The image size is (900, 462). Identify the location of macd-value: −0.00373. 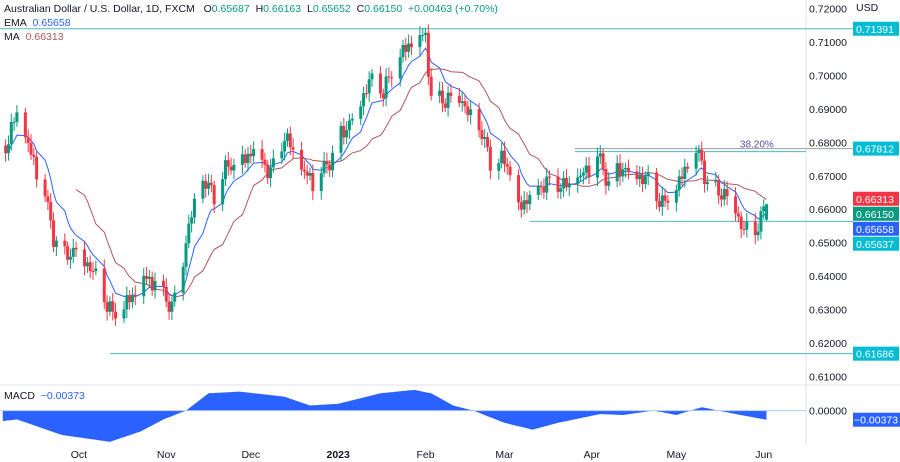
(62, 396).